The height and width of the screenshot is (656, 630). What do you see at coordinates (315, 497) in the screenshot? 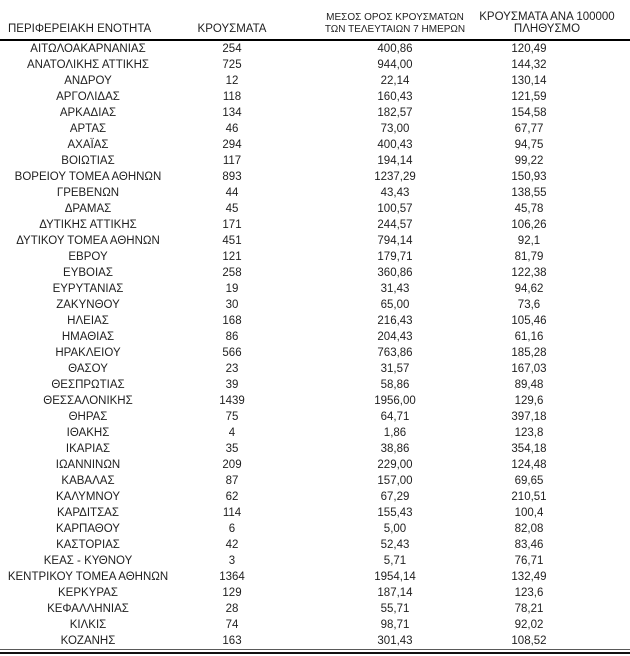
I see `table-row: ΚΑΛΥΜΝΟΥ 62 67,29 210,51` at bounding box center [315, 497].